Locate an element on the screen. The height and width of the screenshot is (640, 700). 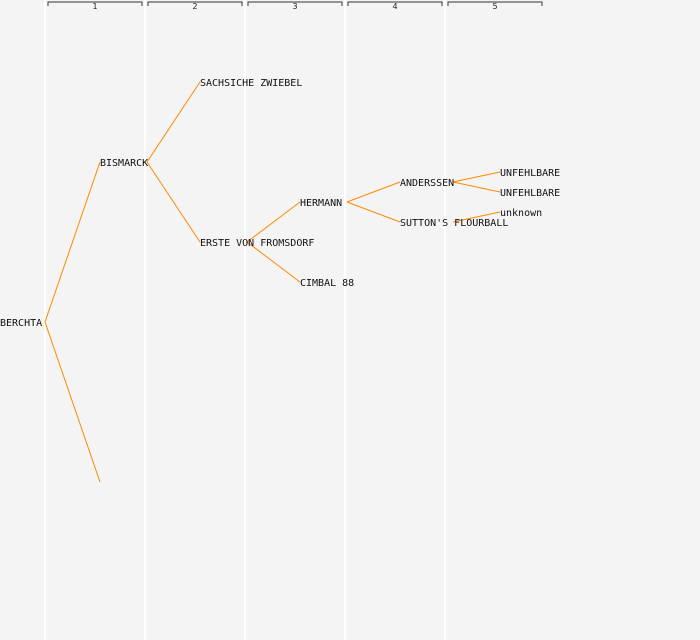
edge-berchta-to-gen1-unlabeled is located at coordinates (72, 402).